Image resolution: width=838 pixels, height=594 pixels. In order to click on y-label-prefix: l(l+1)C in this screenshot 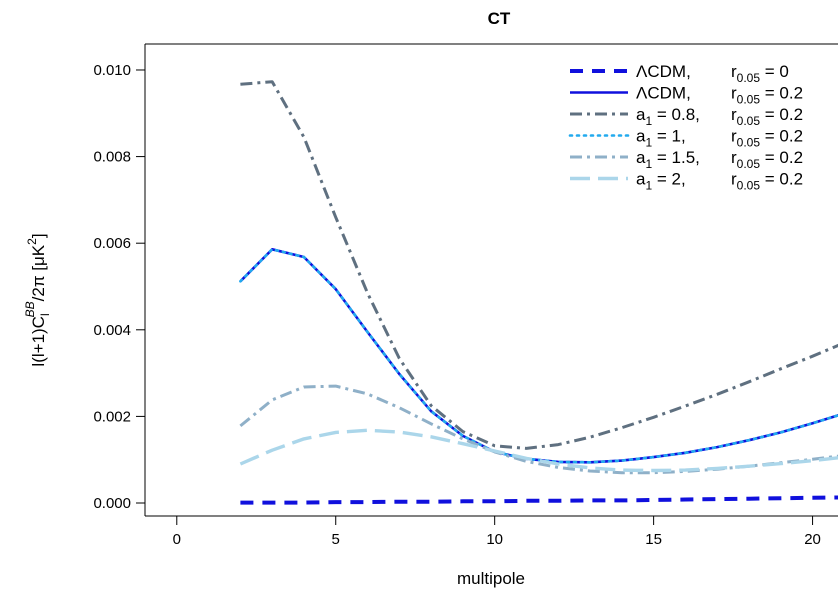, I will do `click(38, 341)`.